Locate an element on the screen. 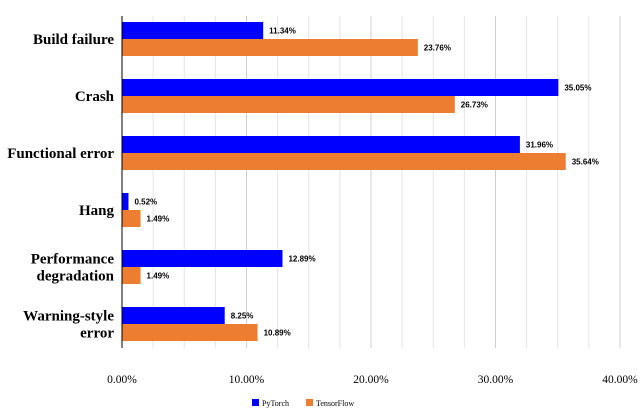 This screenshot has height=408, width=640. data-label-tensorflow-2: 35.64% is located at coordinates (585, 162).